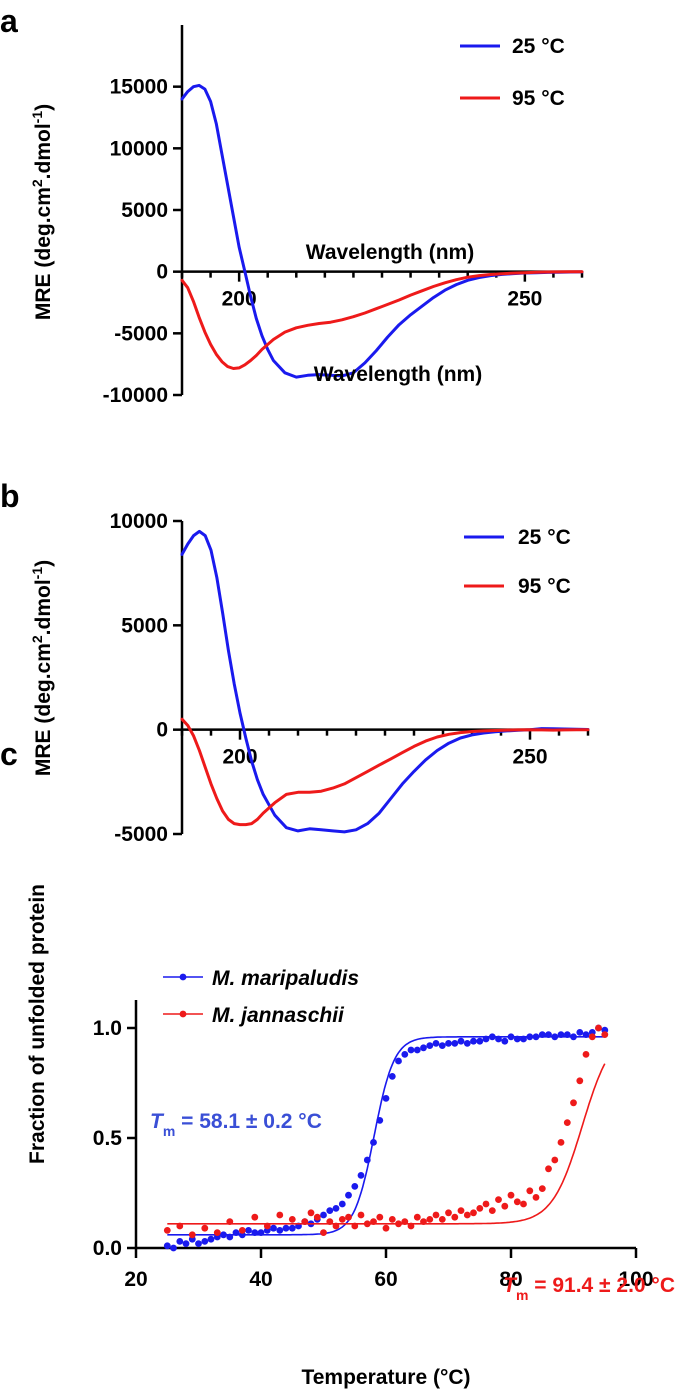 The width and height of the screenshot is (685, 1394). I want to click on panel-c-x-tick-label: 80, so click(510, 1279).